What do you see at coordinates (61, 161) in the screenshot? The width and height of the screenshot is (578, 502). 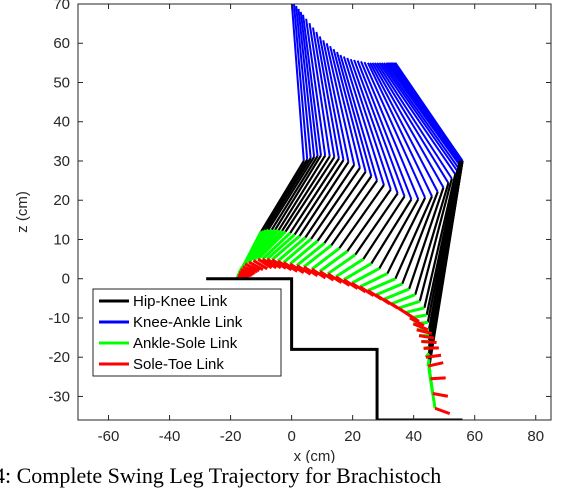 I see `y-tick-label: 30` at bounding box center [61, 161].